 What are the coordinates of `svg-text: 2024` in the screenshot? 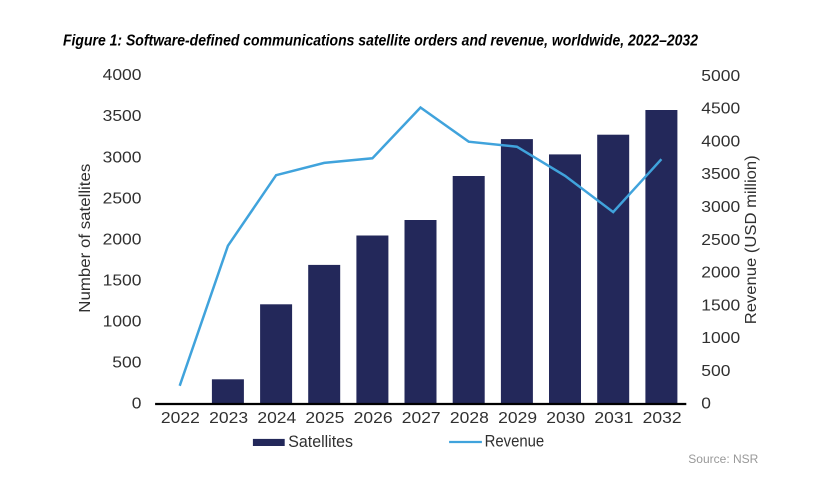 It's located at (276, 418).